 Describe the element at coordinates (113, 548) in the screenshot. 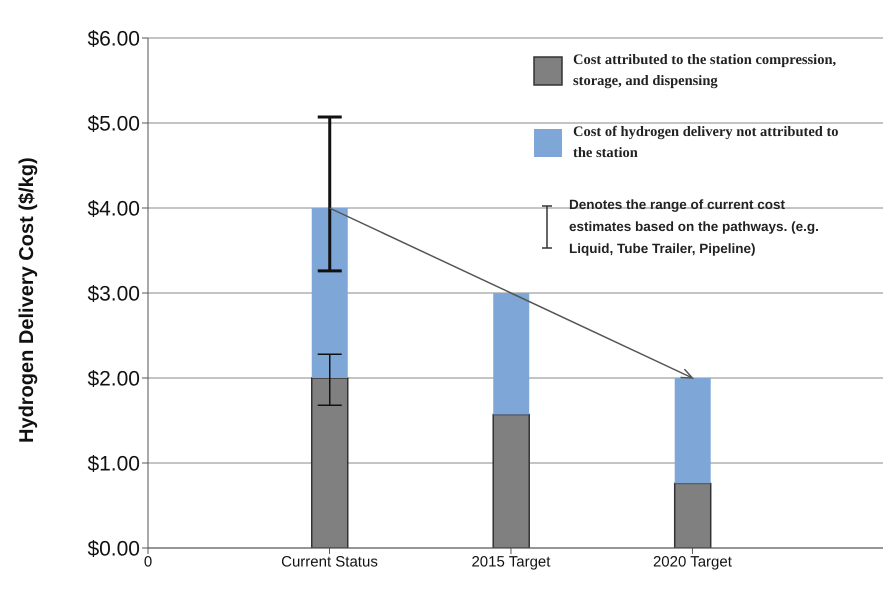

I see `y-tick-label: $0.00` at that location.